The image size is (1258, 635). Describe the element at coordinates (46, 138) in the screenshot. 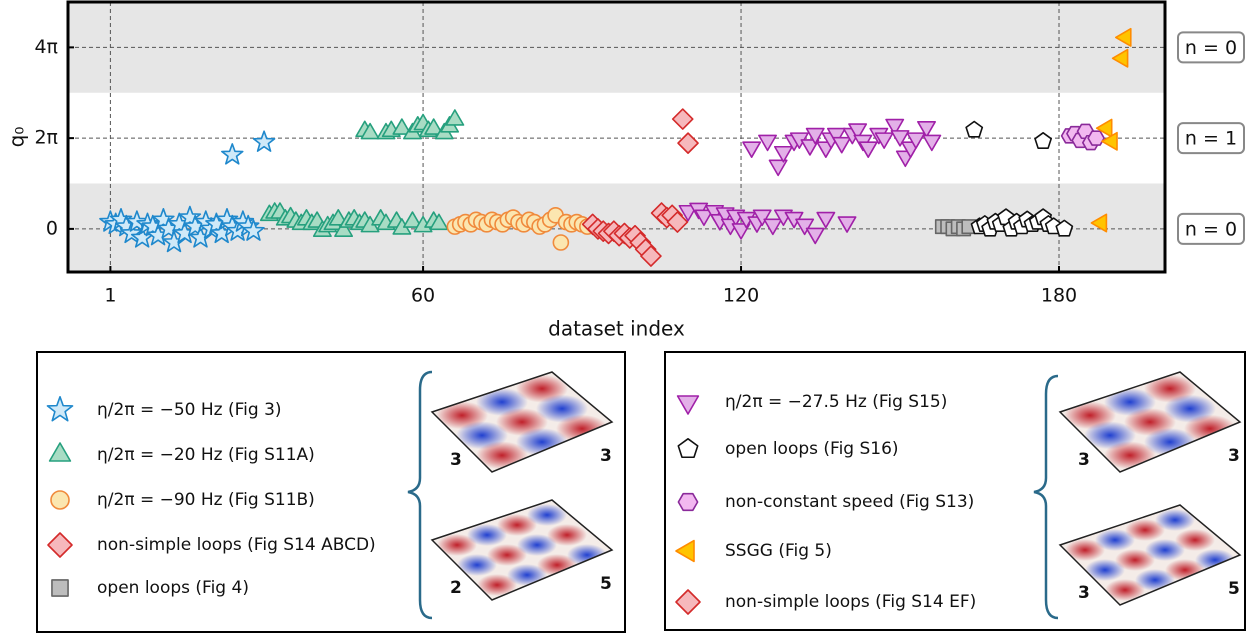

I see `y-tick-label: 2π` at that location.